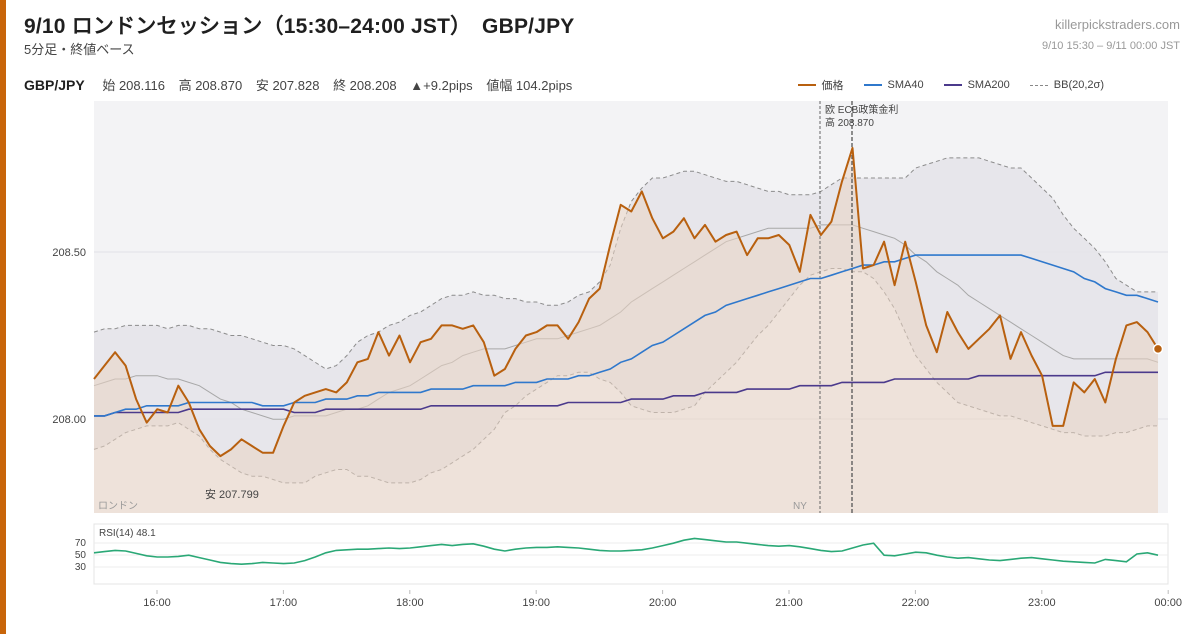 The width and height of the screenshot is (1200, 634). Describe the element at coordinates (54, 85) in the screenshot. I see `symbol-label: GBP/JPY` at that location.